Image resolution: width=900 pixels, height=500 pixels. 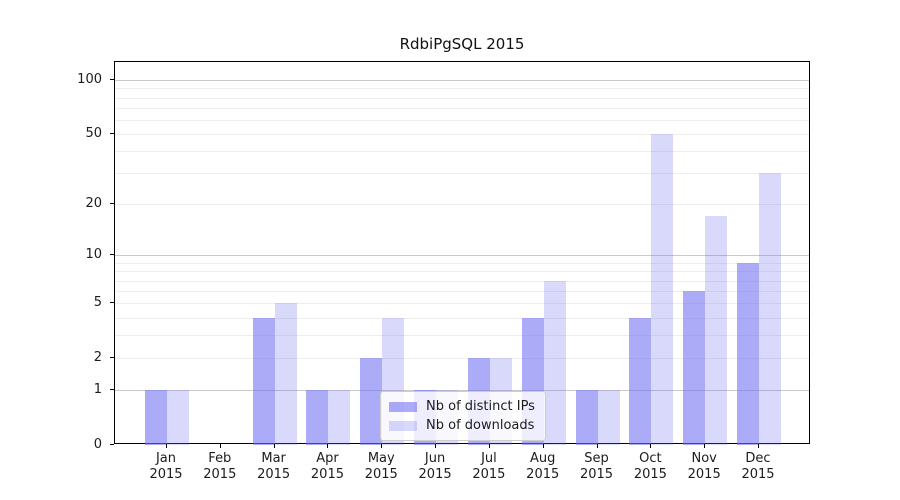 I want to click on bar-nb-of-downloads-dec, so click(x=770, y=309).